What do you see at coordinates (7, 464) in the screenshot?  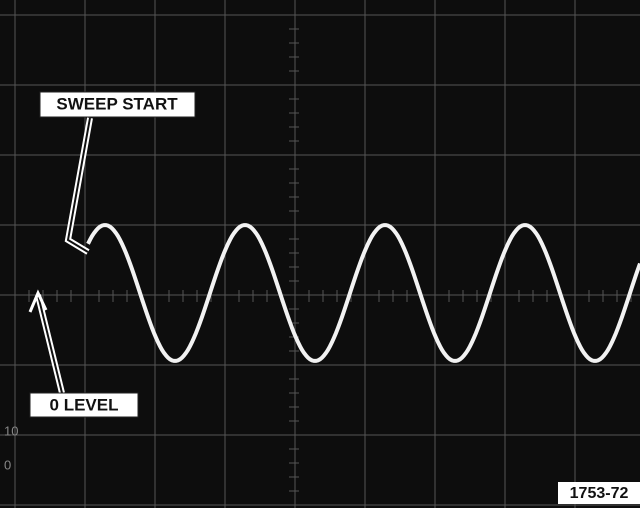 I see `graticule-label: 0` at bounding box center [7, 464].